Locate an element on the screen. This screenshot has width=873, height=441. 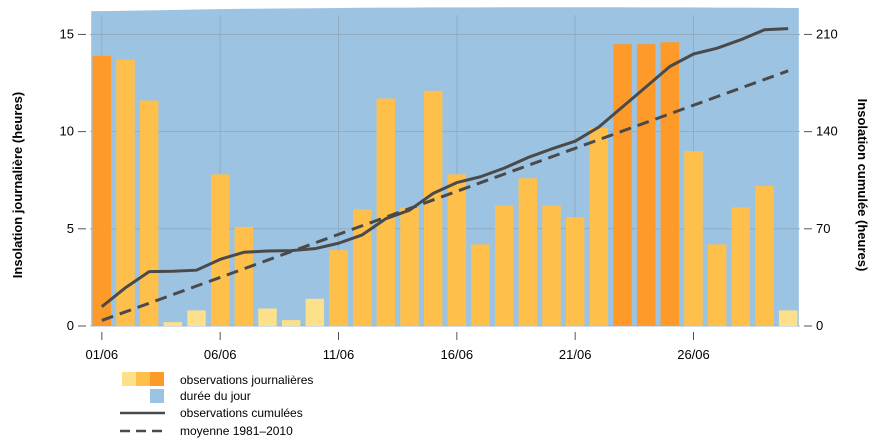
x-tick-label: 01/06 is located at coordinates (102, 354).